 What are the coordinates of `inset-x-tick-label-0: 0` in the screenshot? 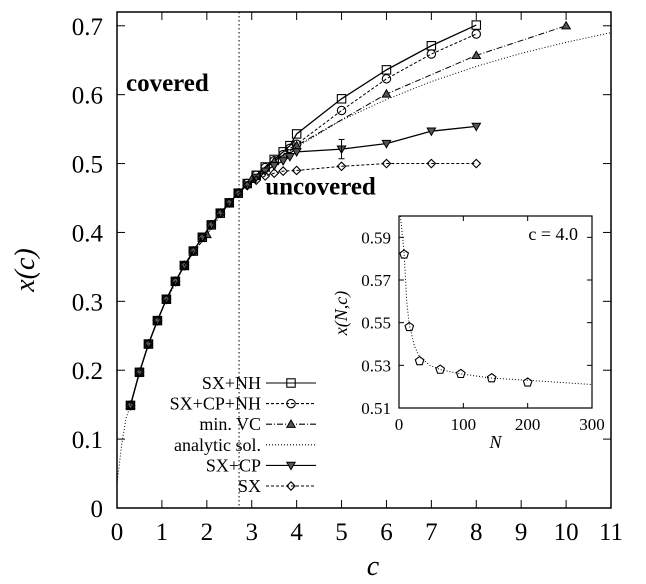 It's located at (399, 424).